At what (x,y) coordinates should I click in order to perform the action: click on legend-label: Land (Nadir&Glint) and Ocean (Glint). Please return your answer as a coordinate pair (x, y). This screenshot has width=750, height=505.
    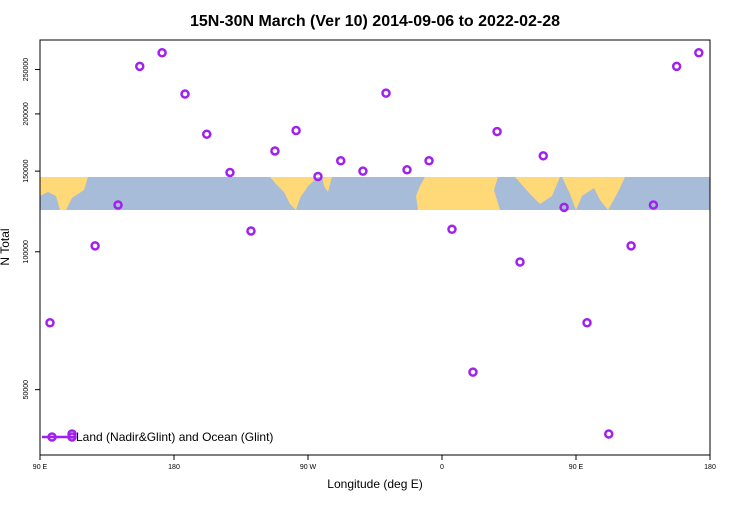
    Looking at the image, I should click on (174, 437).